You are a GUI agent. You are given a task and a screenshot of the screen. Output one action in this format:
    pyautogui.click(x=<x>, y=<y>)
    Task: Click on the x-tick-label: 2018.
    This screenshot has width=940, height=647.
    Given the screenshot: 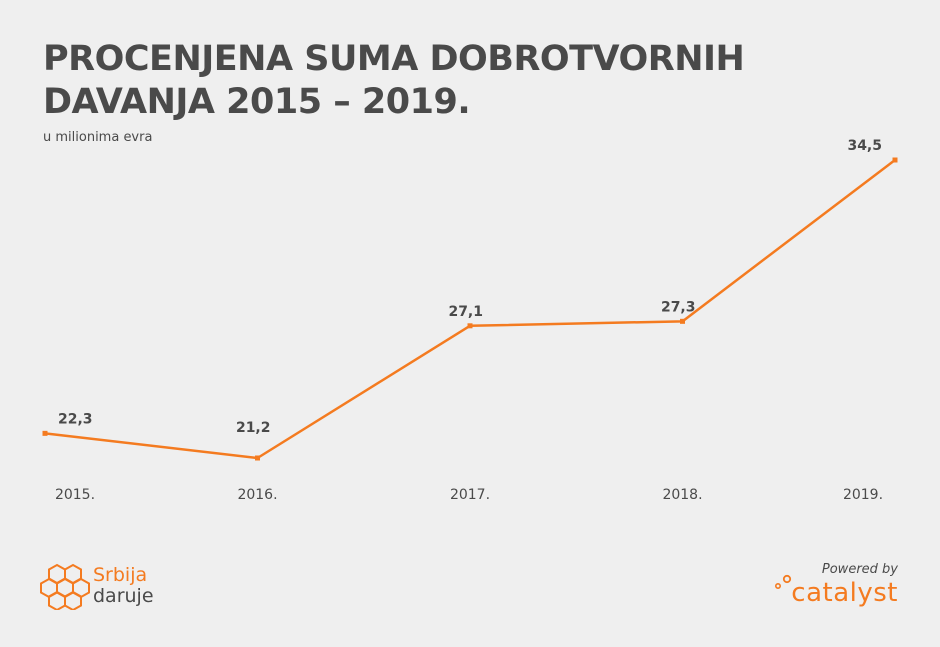 What is the action you would take?
    pyautogui.click(x=682, y=495)
    